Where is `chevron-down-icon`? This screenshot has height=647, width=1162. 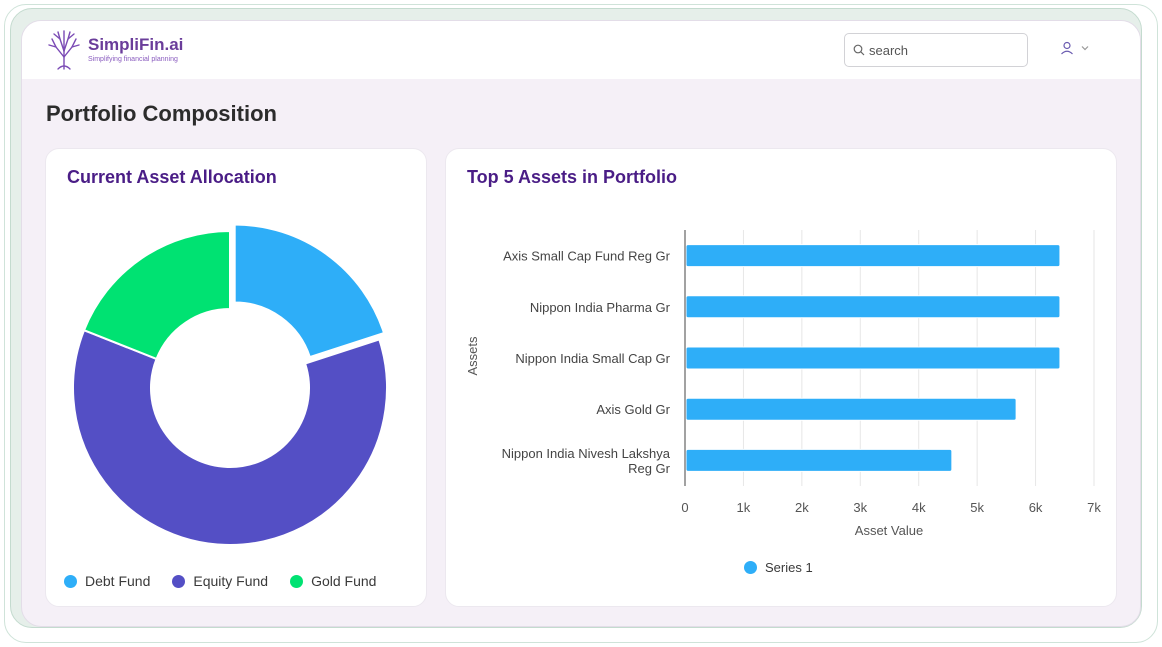
chevron-down-icon is located at coordinates (1085, 48).